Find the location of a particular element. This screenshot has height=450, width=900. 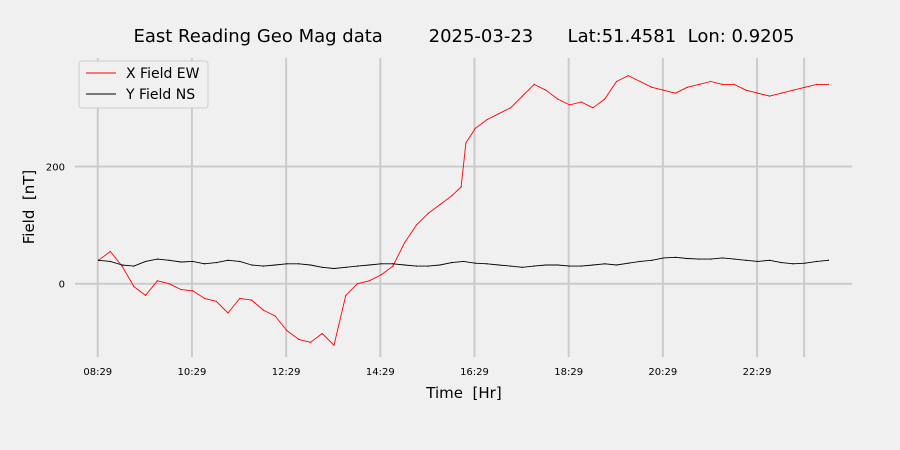

x-axis-label: Time [Hr] is located at coordinates (463, 393).